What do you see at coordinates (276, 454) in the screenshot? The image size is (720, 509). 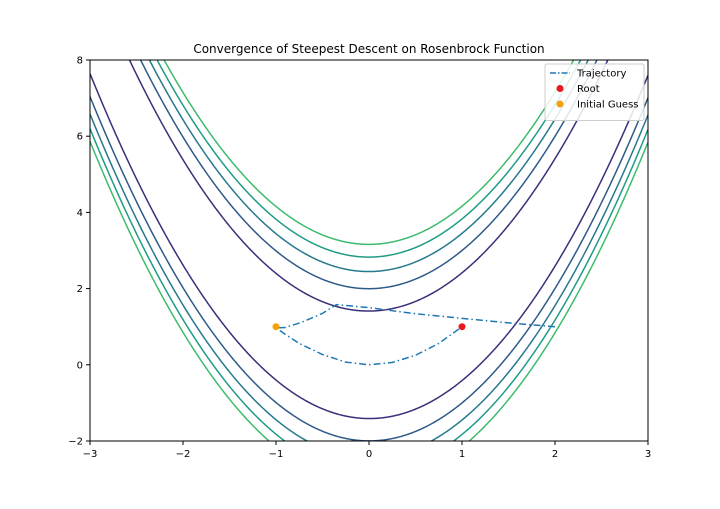 I see `x-tick-label: −1` at bounding box center [276, 454].